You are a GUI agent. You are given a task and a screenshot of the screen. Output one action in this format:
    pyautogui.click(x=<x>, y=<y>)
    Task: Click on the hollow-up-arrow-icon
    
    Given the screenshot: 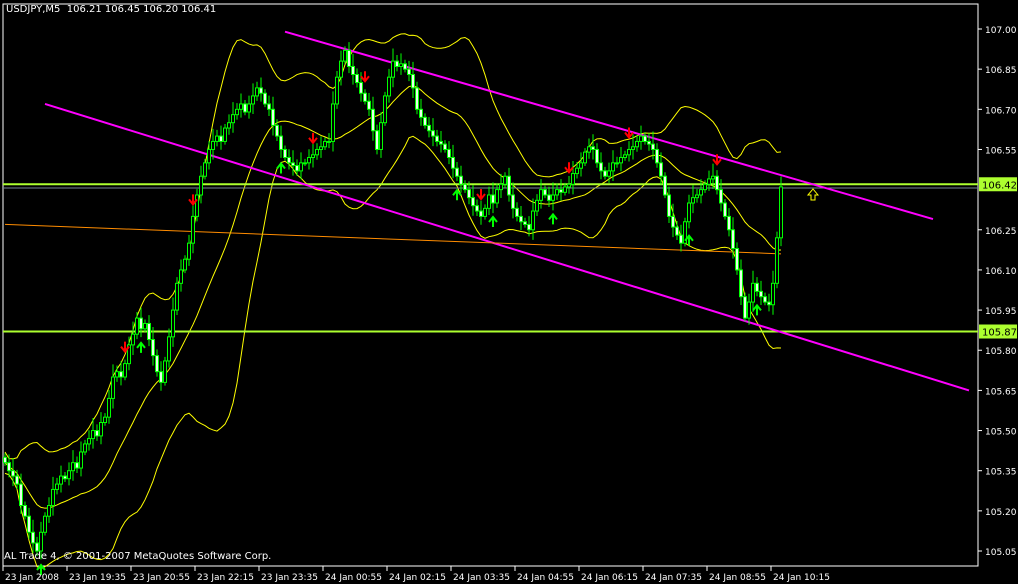 What is the action you would take?
    pyautogui.click(x=813, y=194)
    